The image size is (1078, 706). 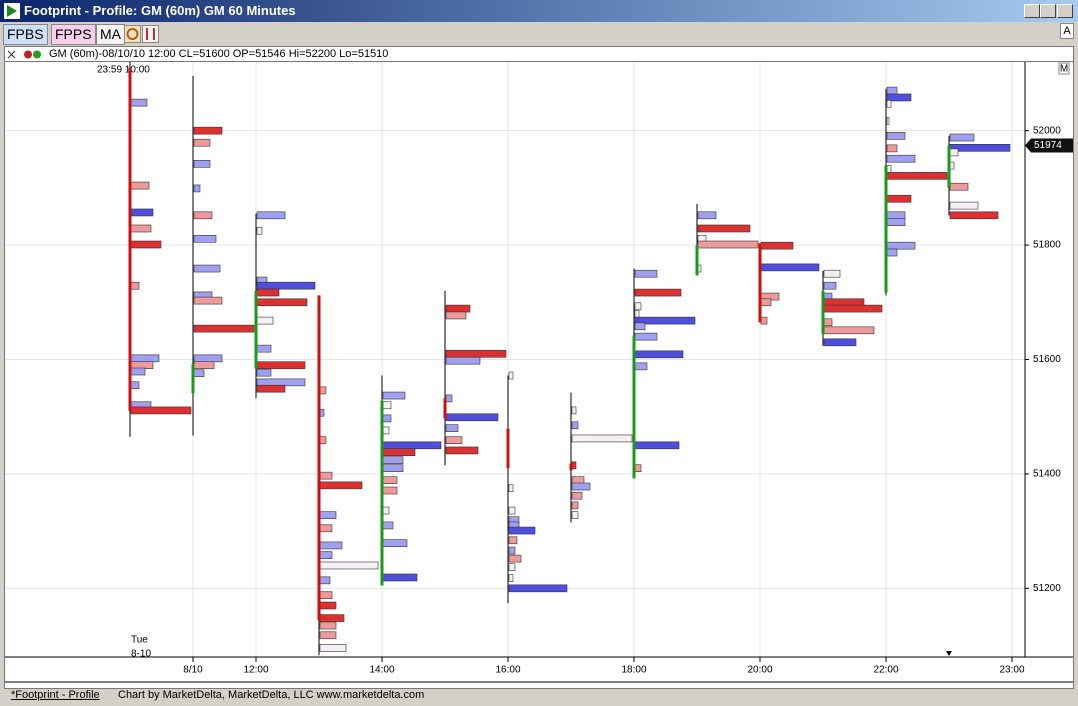 I want to click on bottom-note: 8-10, so click(x=141, y=654).